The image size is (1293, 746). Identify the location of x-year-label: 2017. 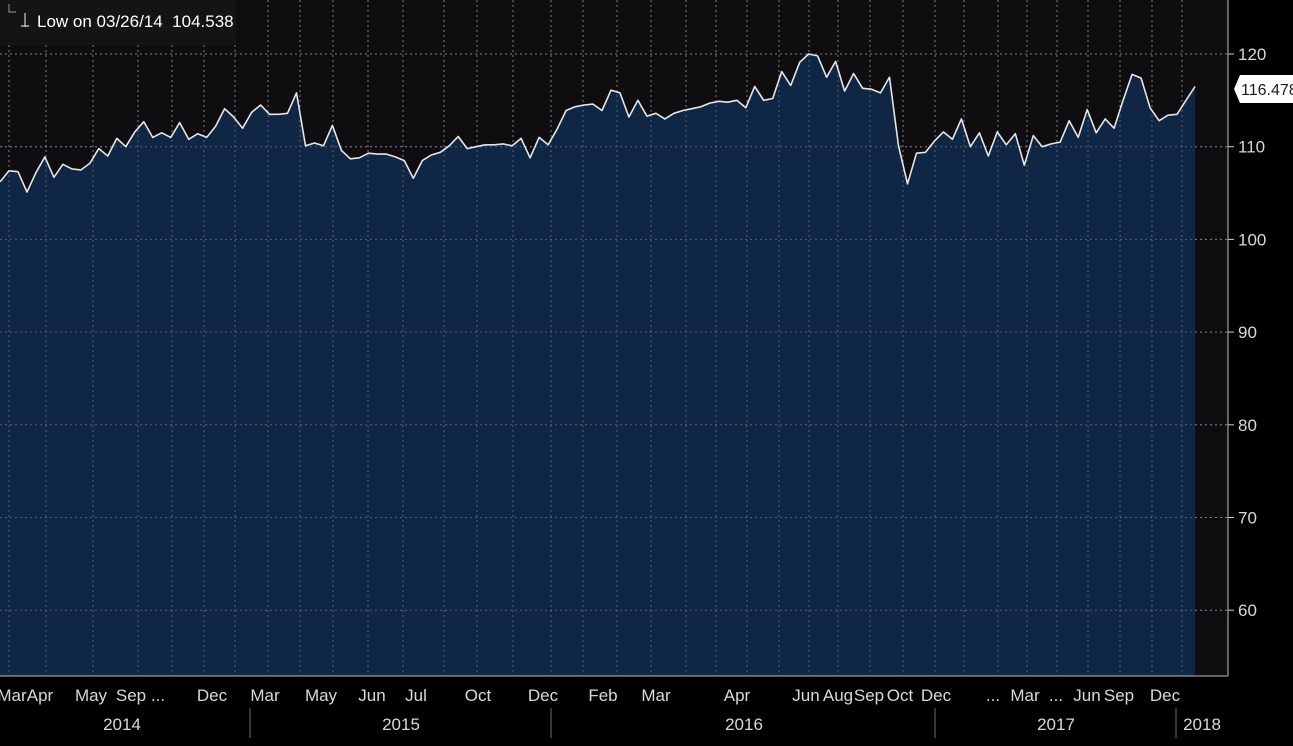
(1056, 724).